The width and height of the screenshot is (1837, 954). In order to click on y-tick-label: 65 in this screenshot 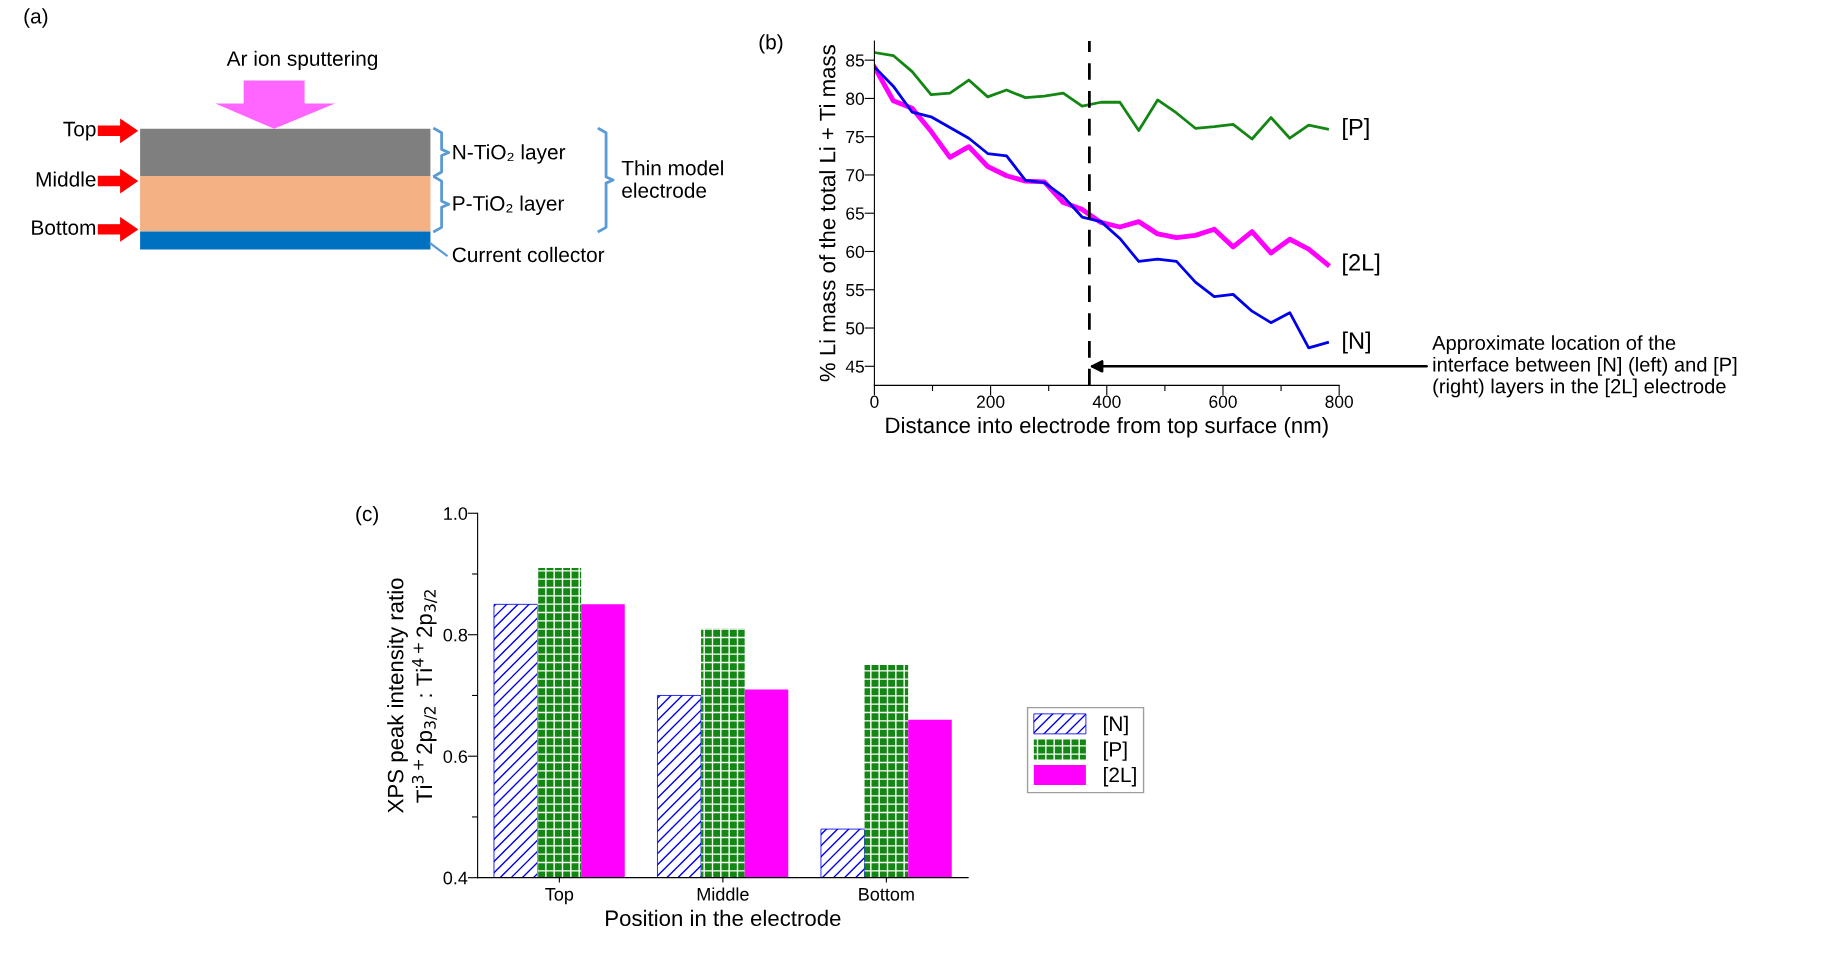, I will do `click(855, 213)`.